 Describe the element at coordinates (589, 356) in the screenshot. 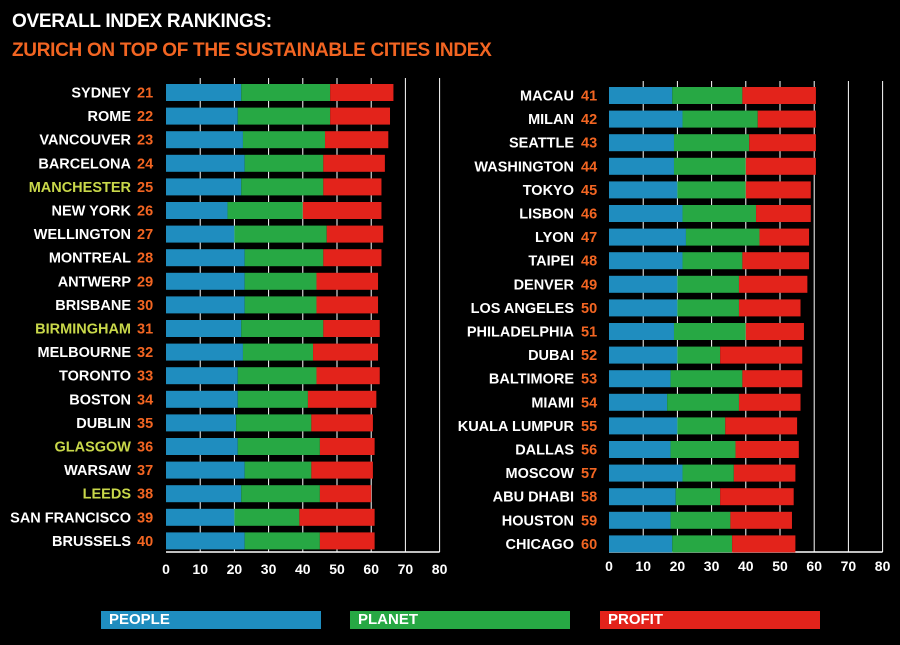

I see `rank-label: 52` at that location.